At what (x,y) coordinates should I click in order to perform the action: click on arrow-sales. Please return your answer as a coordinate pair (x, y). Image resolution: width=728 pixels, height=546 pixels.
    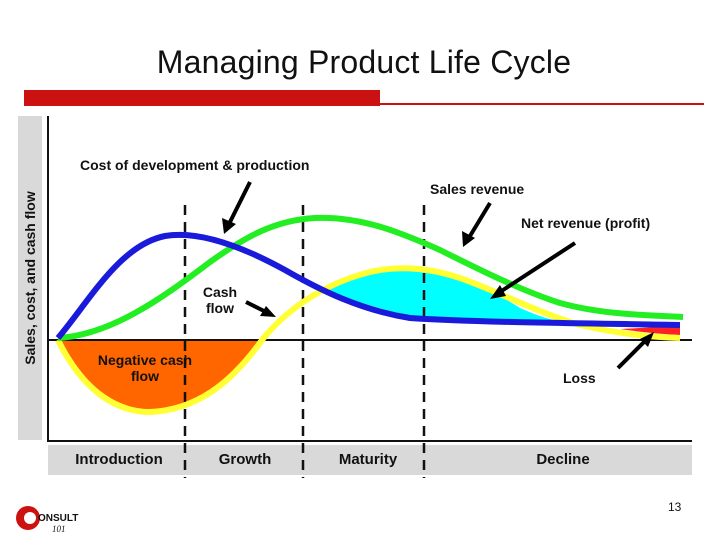
    Looking at the image, I should click on (477, 224).